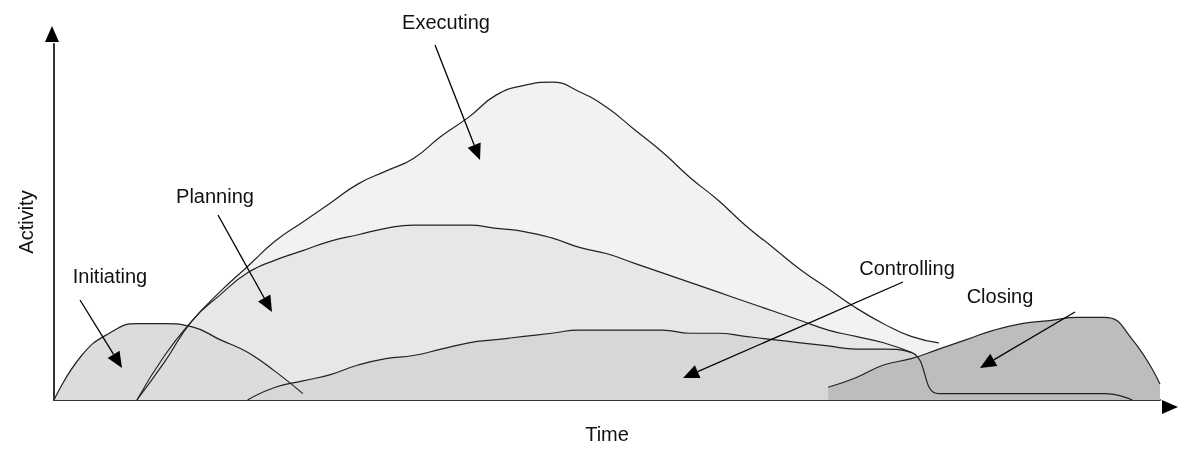 This screenshot has width=1192, height=457. Describe the element at coordinates (1000, 296) in the screenshot. I see `series-label: Closing` at that location.